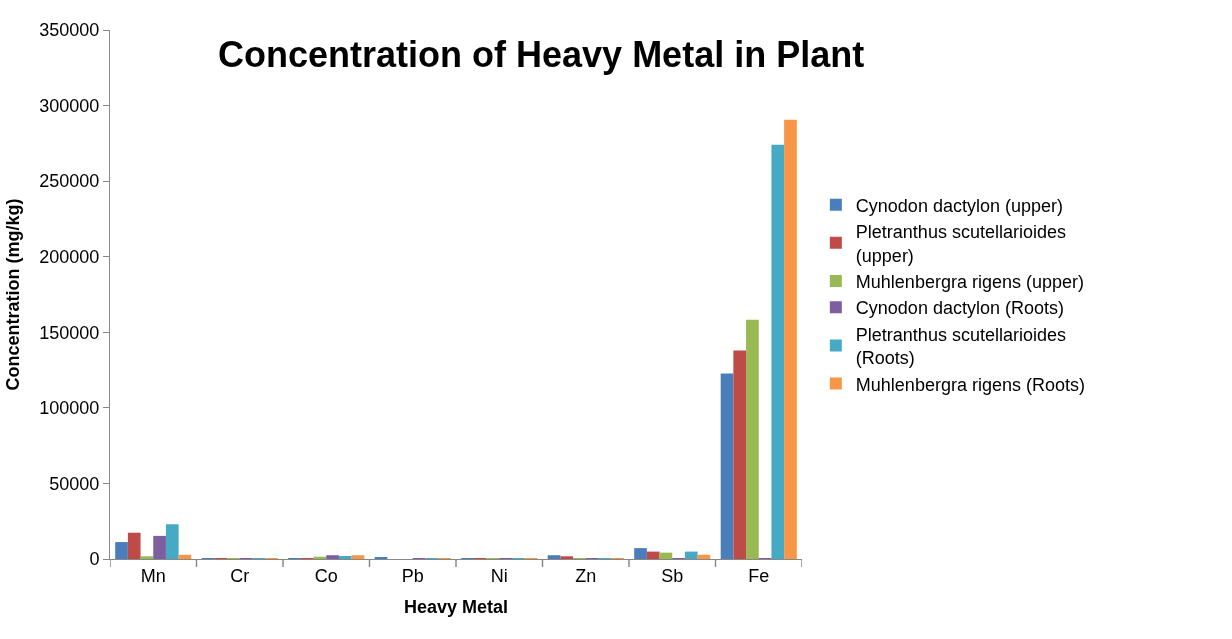 This screenshot has width=1232, height=639. I want to click on x-tick-label: Mn, so click(153, 575).